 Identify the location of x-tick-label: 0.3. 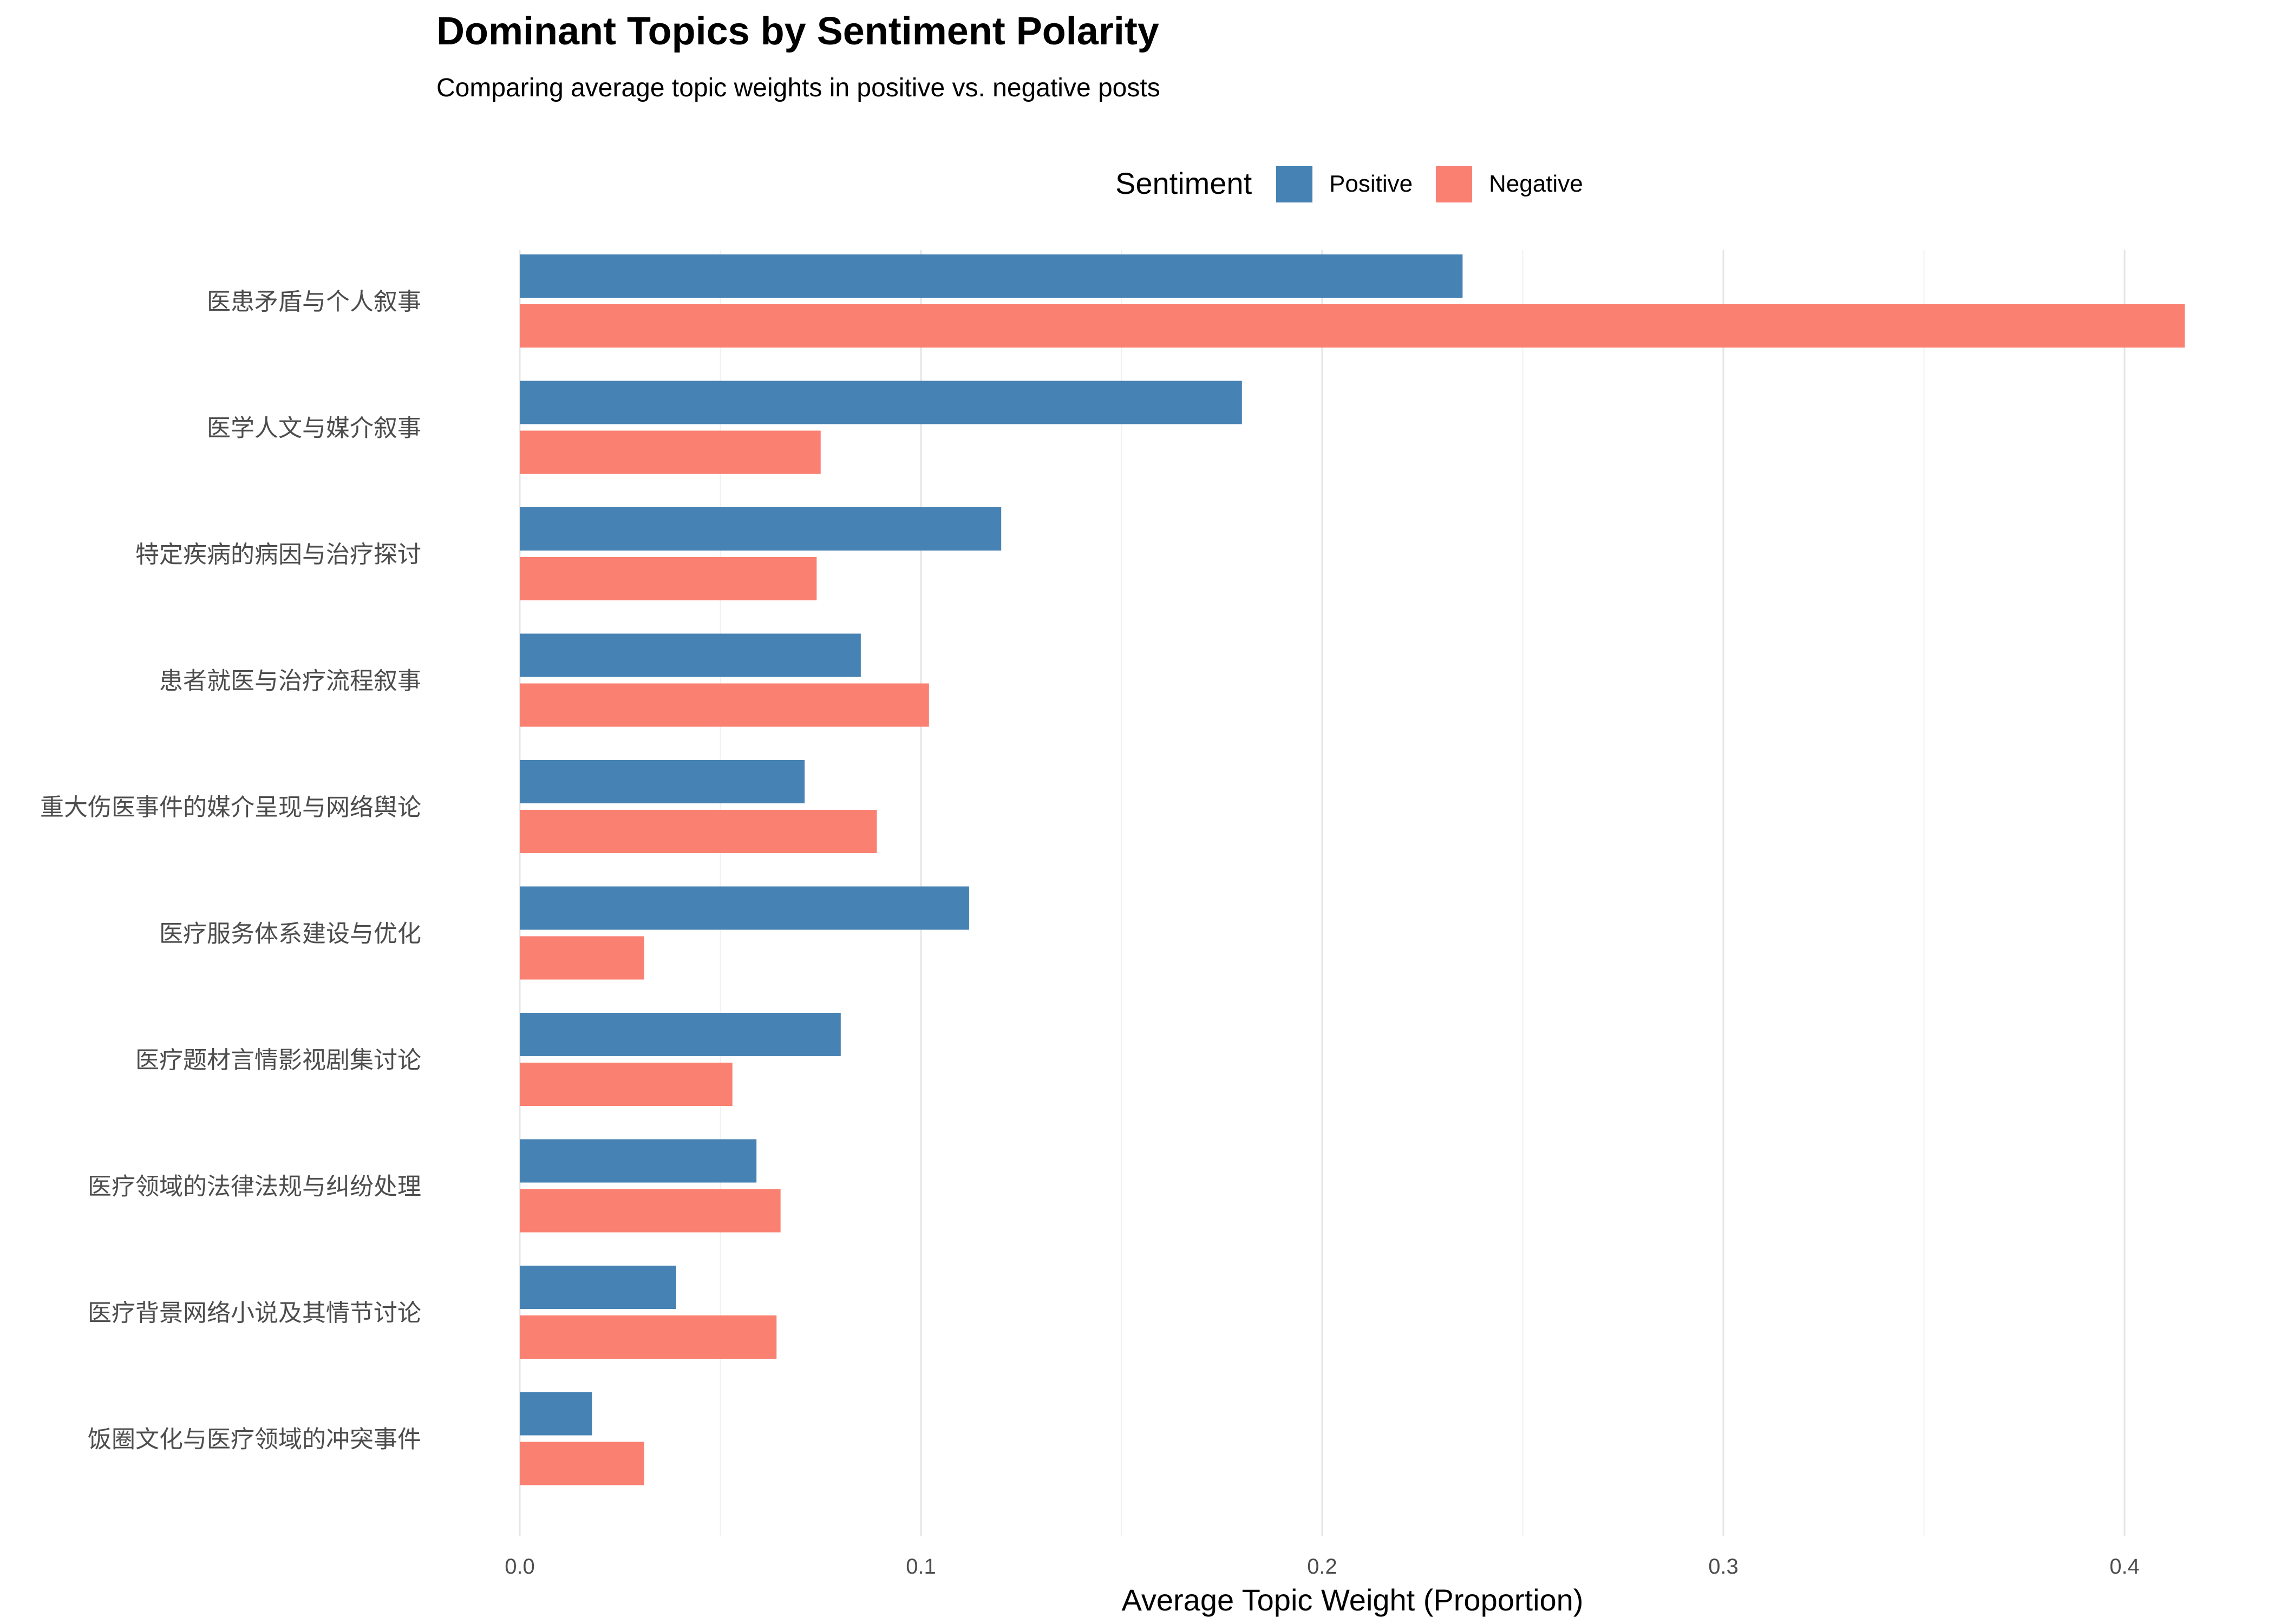
(1724, 1567).